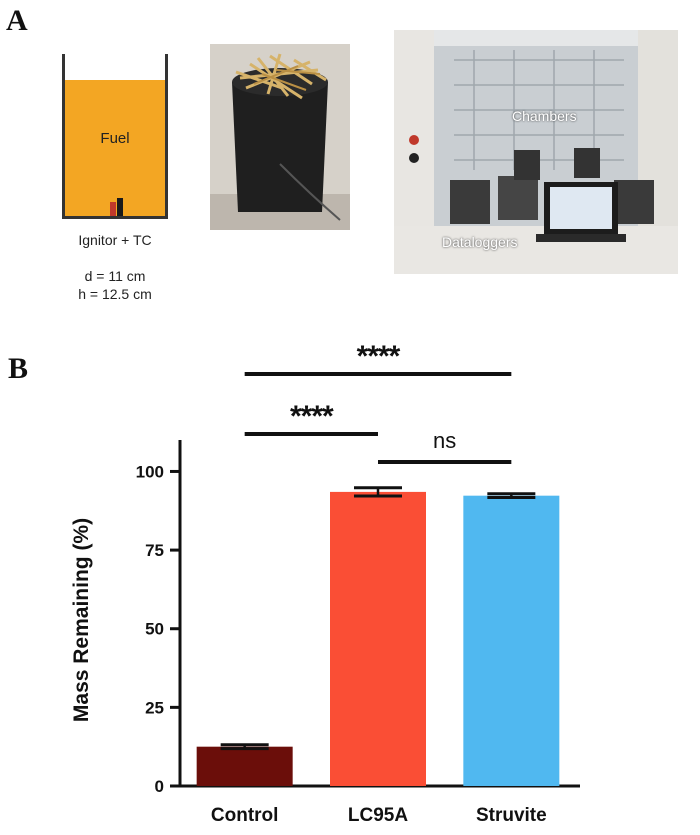 Image resolution: width=700 pixels, height=835 pixels. I want to click on y-tick-label: 75, so click(154, 550).